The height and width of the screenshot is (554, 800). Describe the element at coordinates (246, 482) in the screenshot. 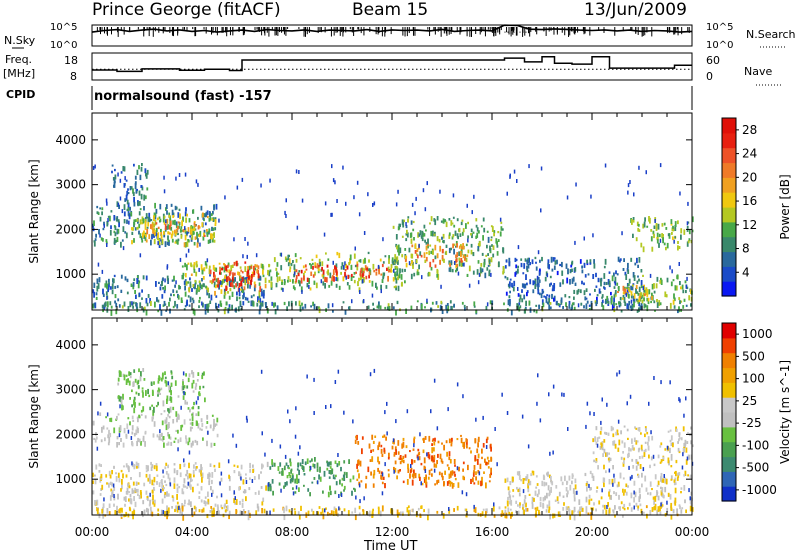

I see `velocity-speckle` at that location.